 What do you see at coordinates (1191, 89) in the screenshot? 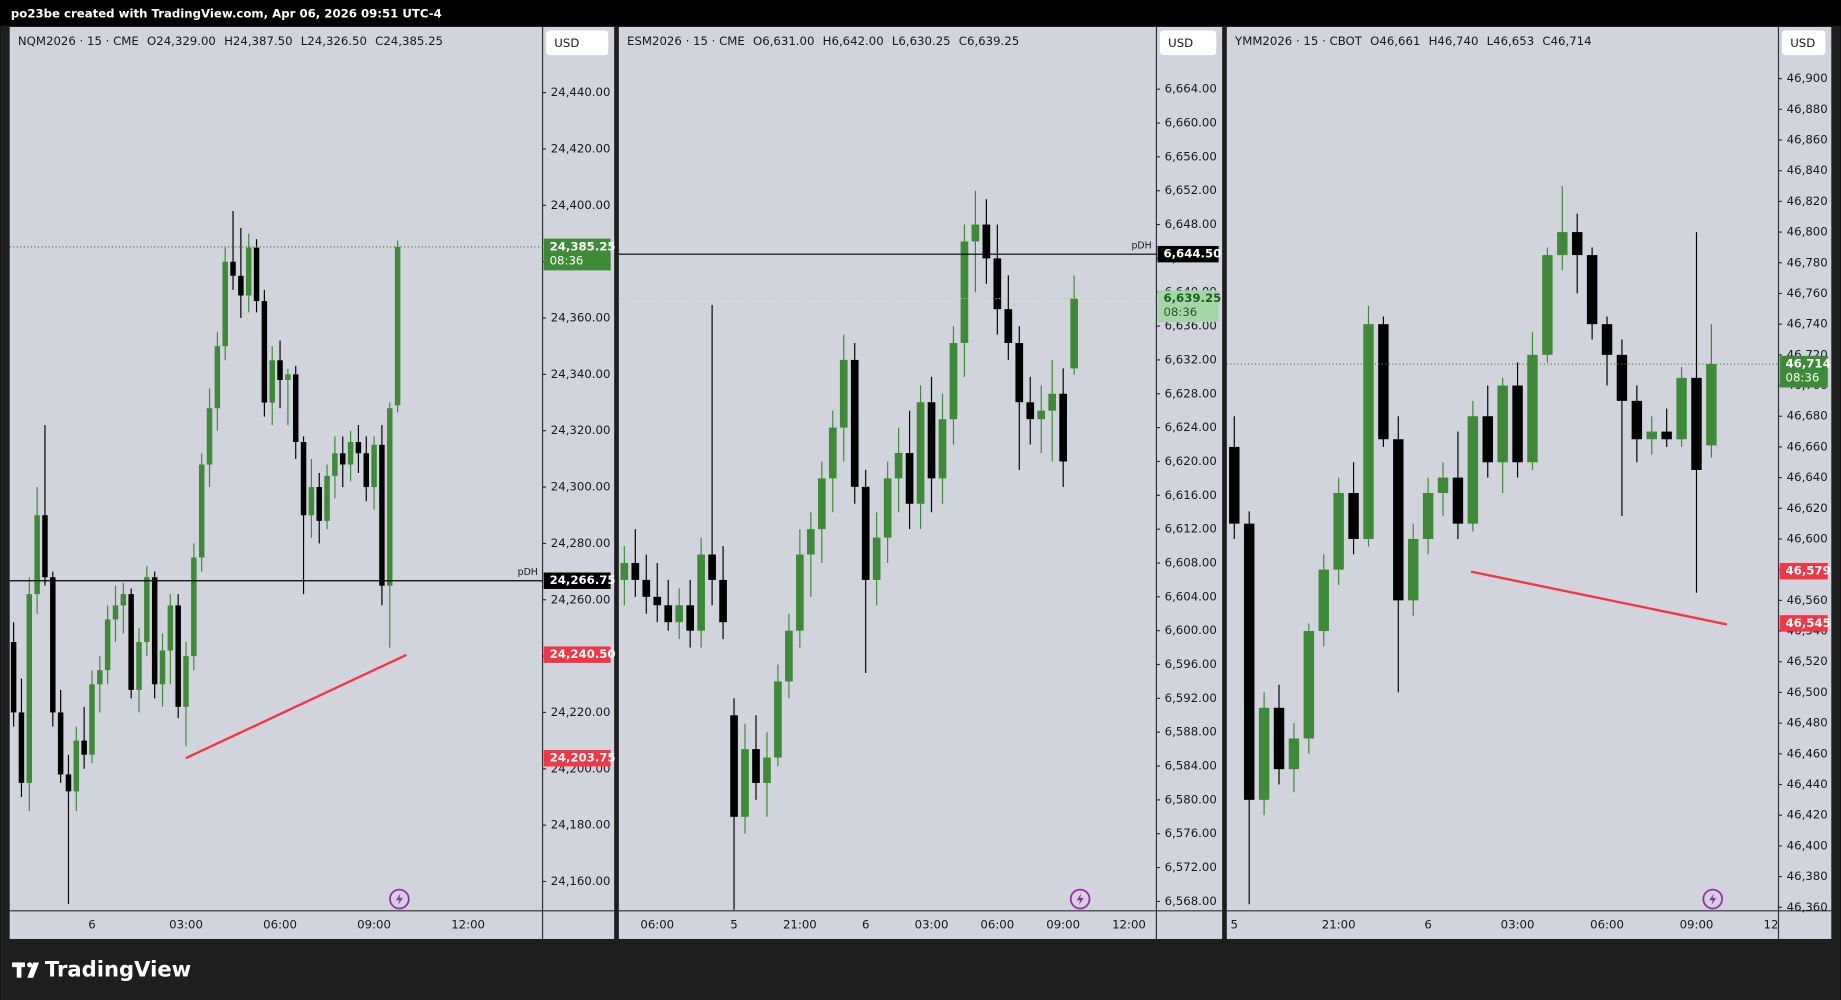
I see `y-tick-label: 6,664.00` at bounding box center [1191, 89].